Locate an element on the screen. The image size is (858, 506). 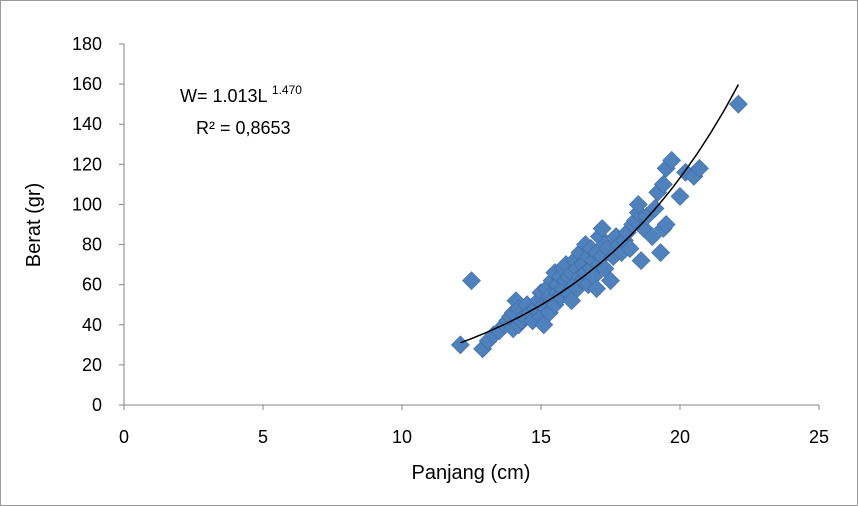
trendline-equation: W= 1.013L 1.470 is located at coordinates (241, 94).